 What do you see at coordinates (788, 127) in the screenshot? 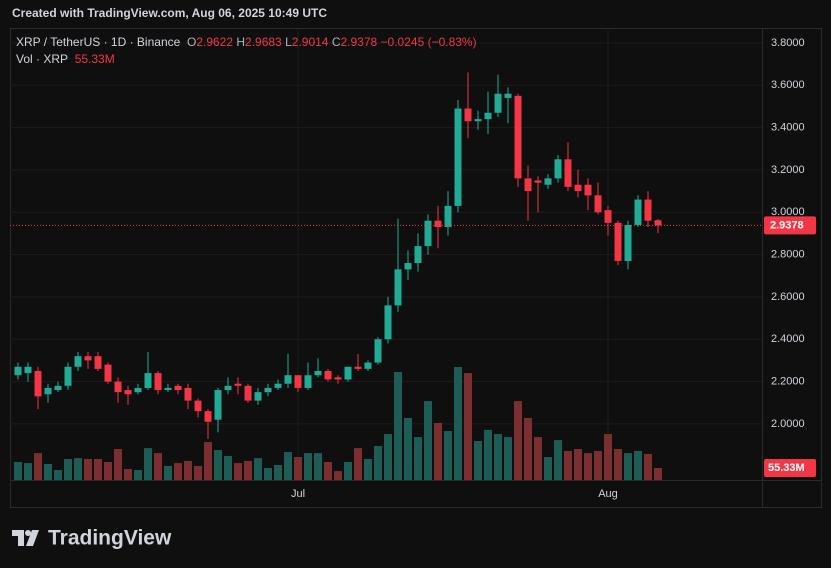
I see `y-tick-label: 3.4000` at bounding box center [788, 127].